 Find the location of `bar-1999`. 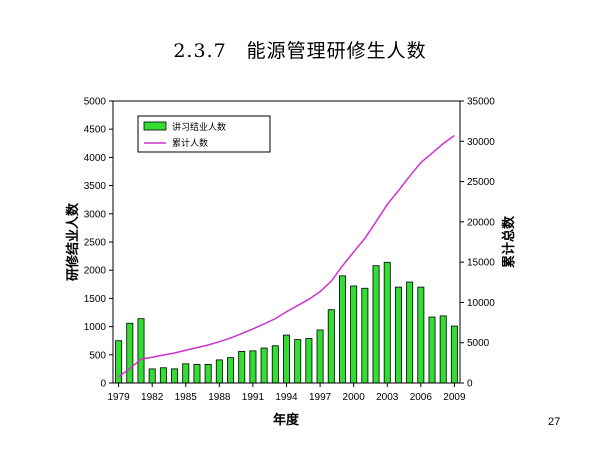

bar-1999 is located at coordinates (342, 329).